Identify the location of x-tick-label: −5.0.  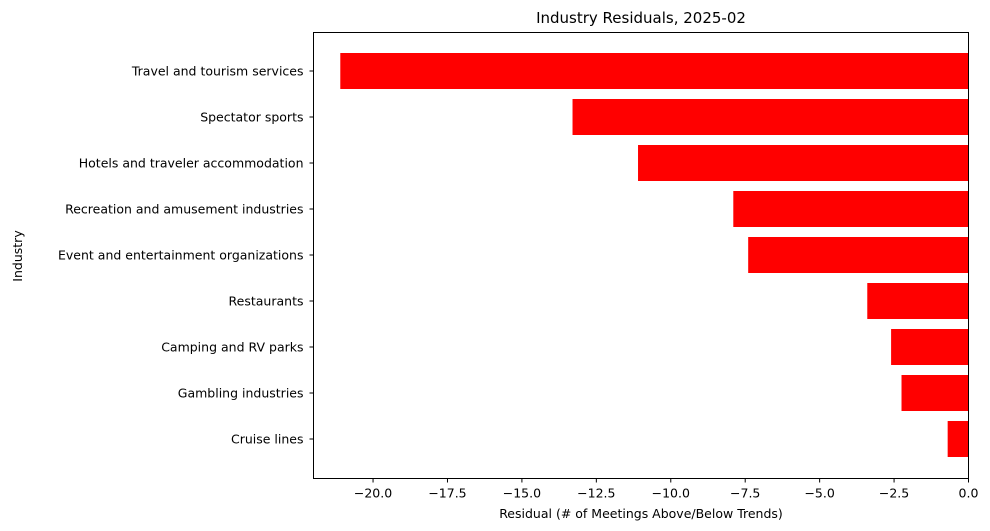
(819, 493).